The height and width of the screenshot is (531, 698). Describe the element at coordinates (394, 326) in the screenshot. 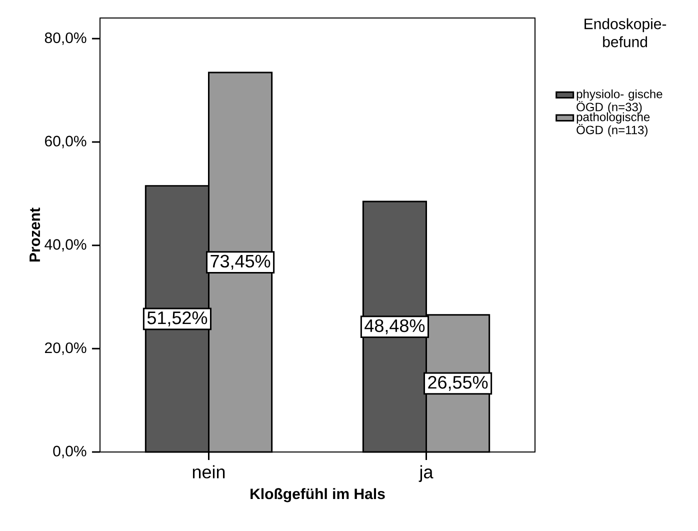

I see `data-label: 48,48%` at that location.